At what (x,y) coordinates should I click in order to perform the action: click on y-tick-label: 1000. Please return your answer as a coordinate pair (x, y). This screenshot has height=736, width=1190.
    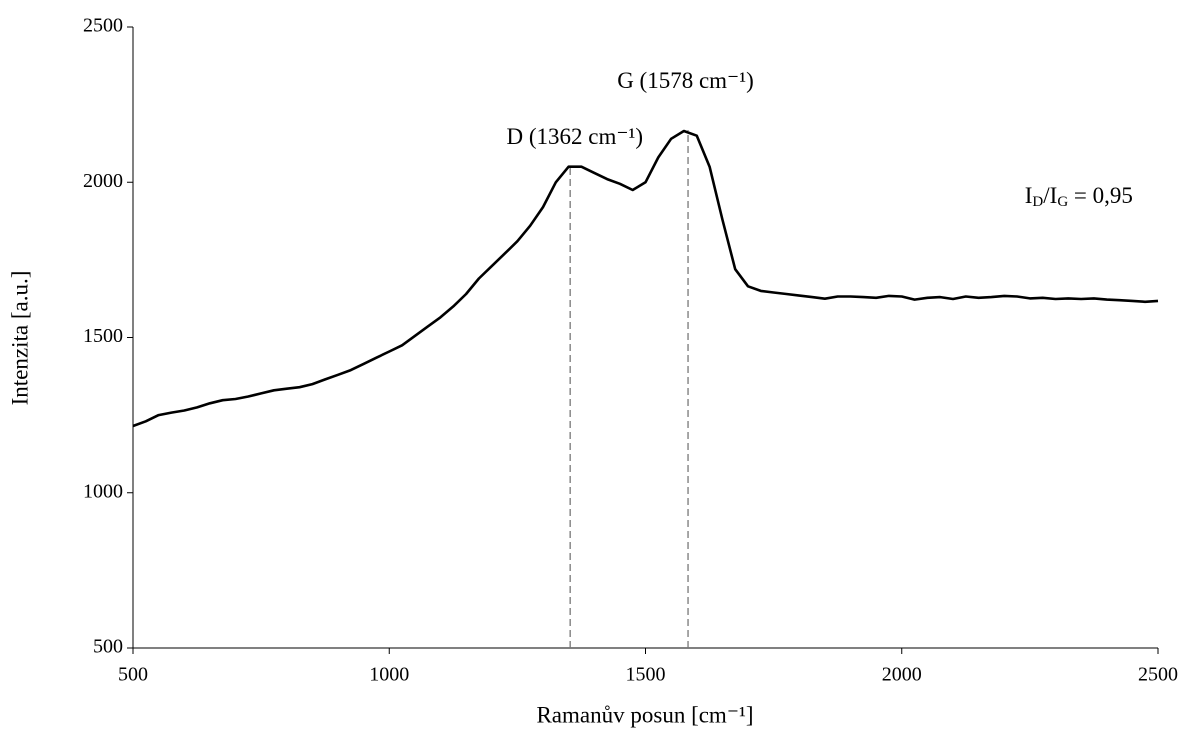
    Looking at the image, I should click on (103, 491).